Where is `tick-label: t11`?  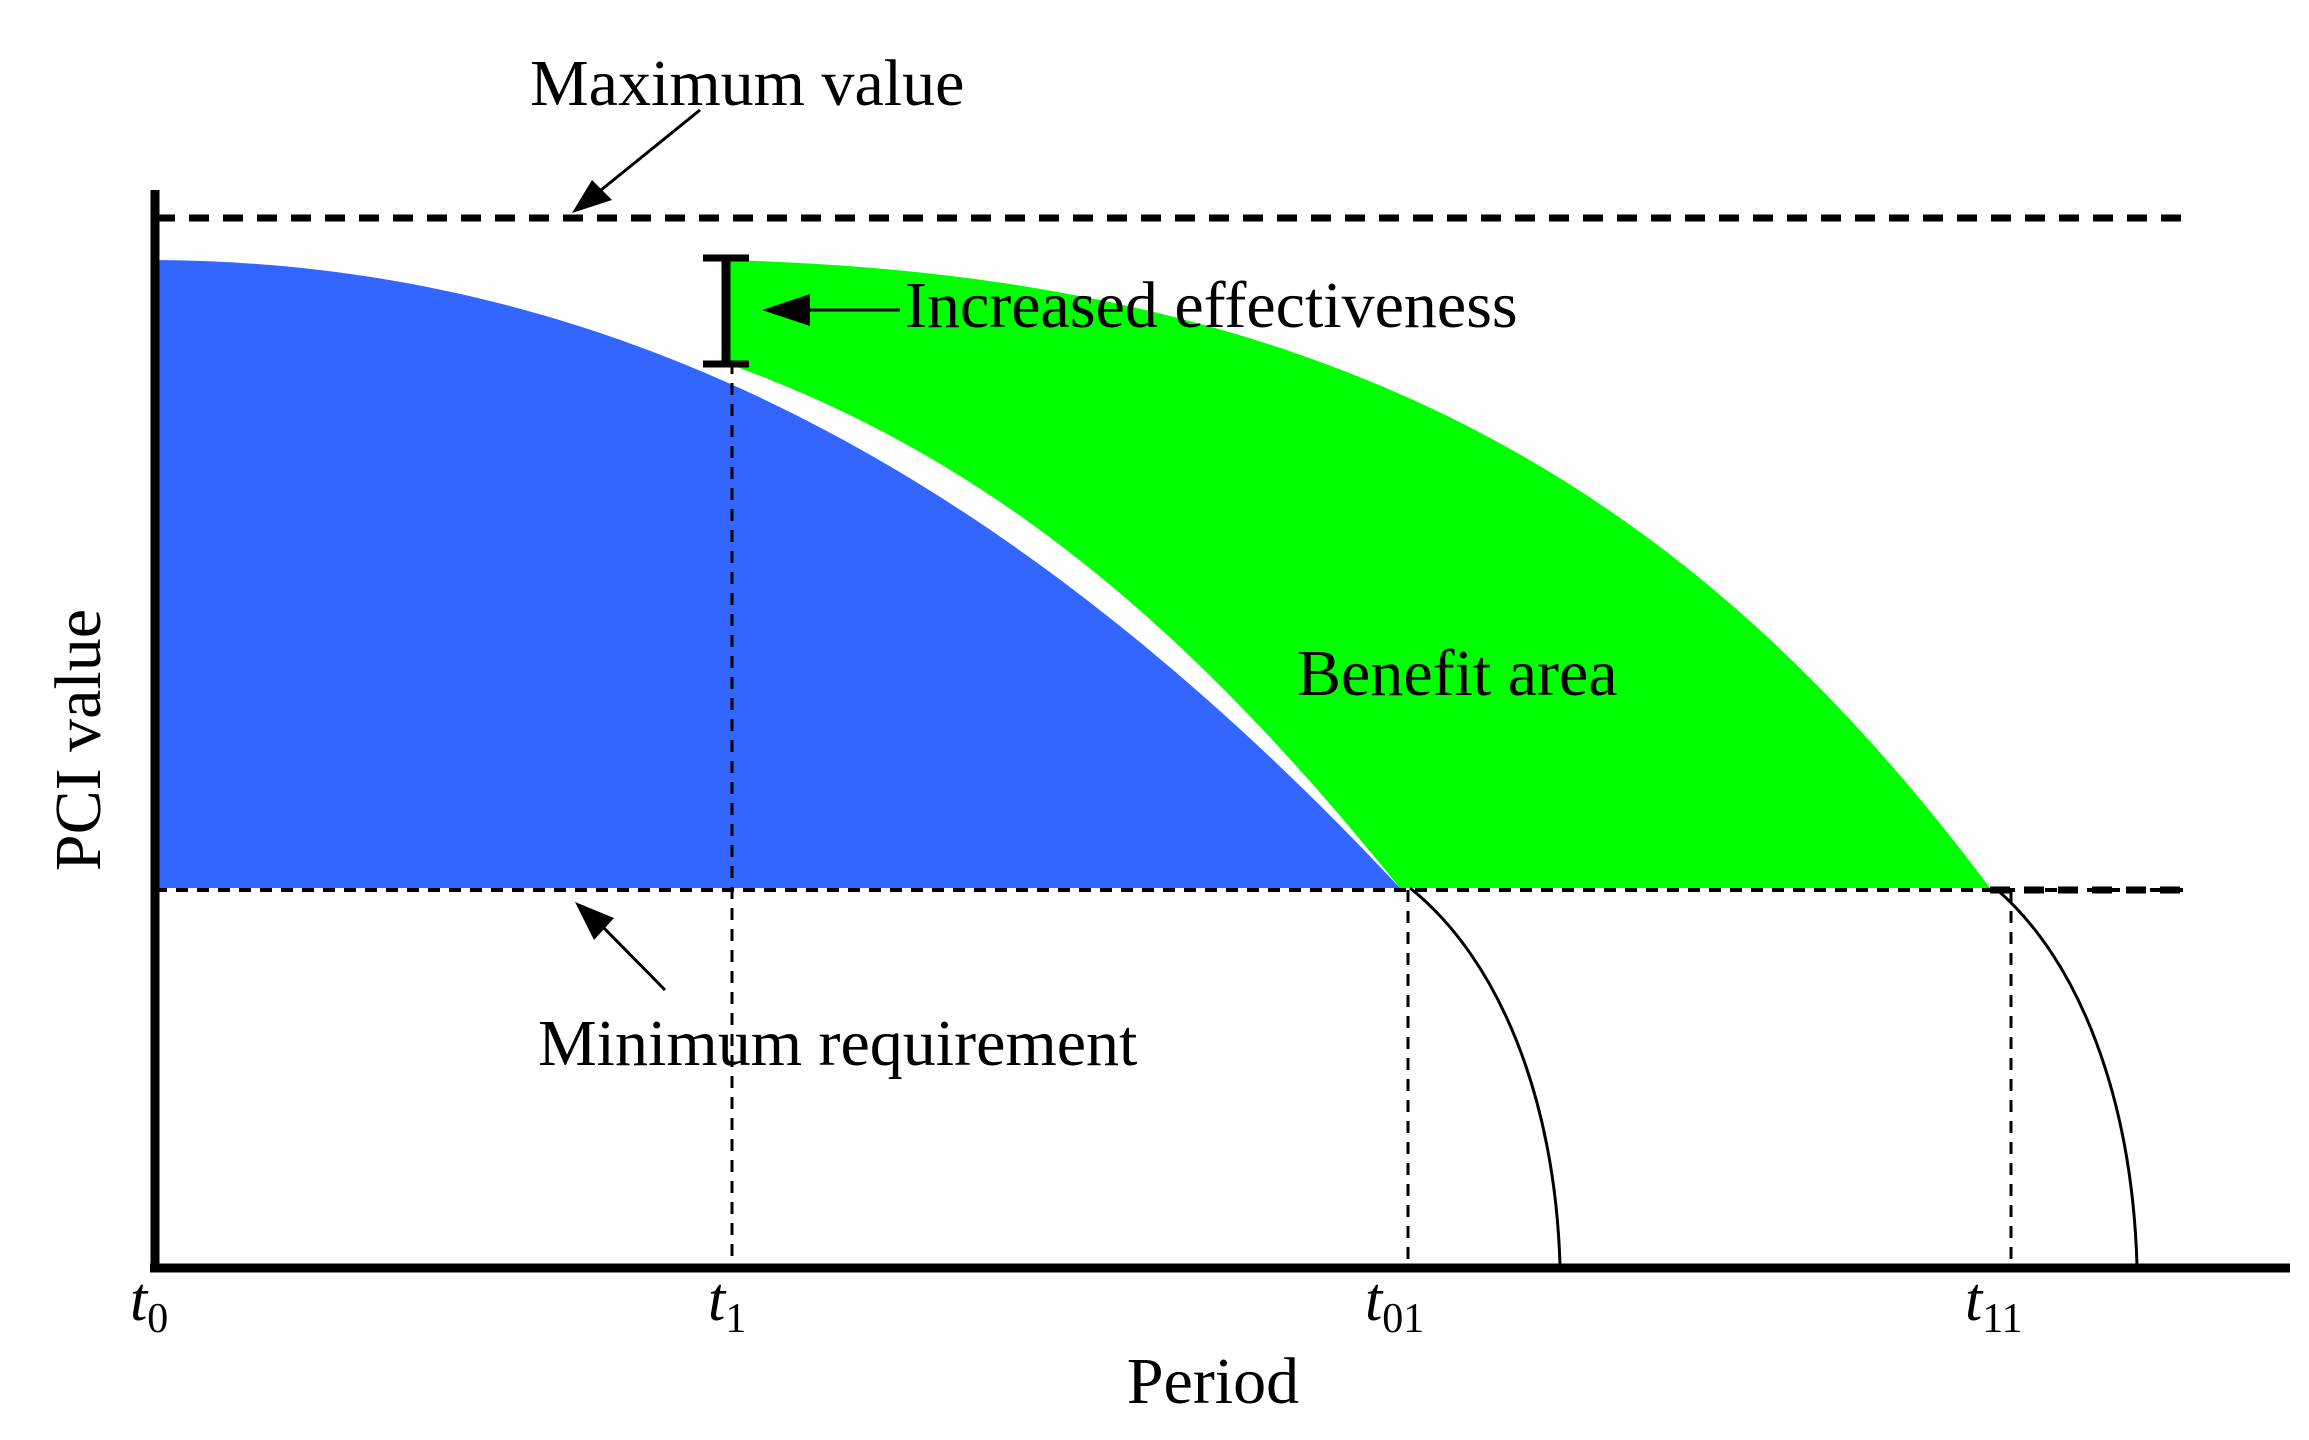 tick-label: t11 is located at coordinates (1994, 1304).